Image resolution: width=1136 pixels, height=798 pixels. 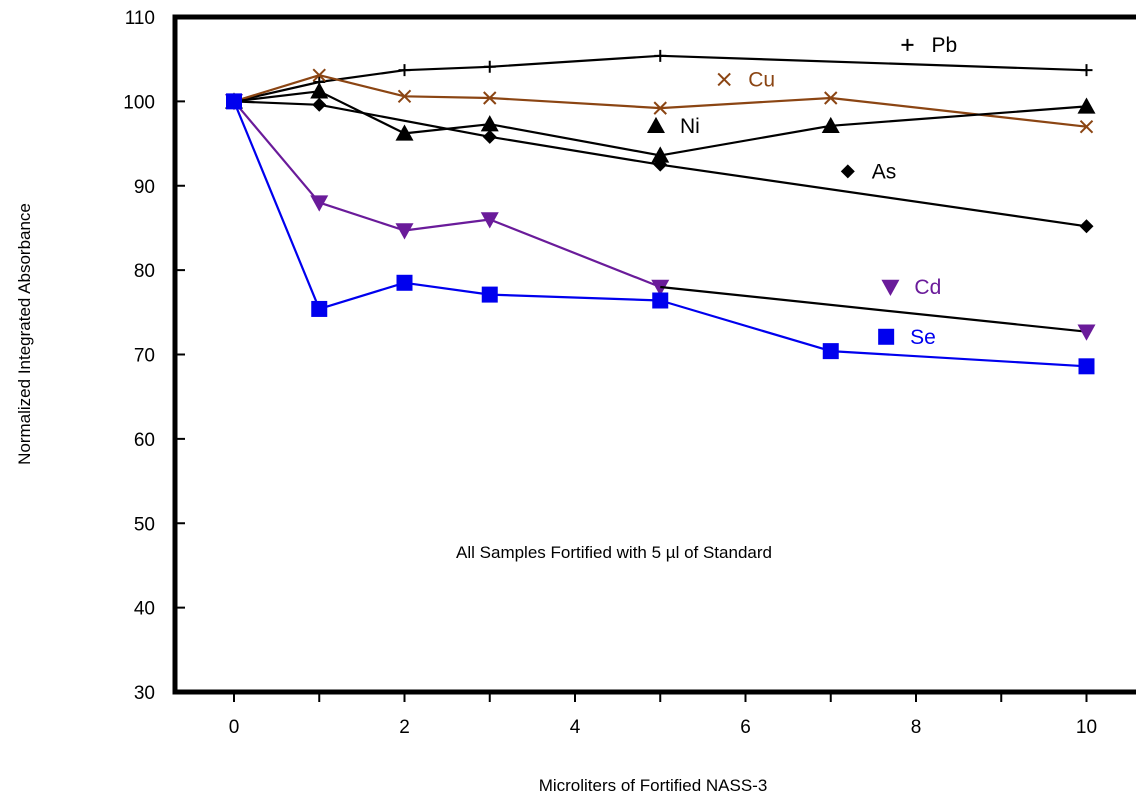 I want to click on x-tick-label: 8, so click(x=916, y=727).